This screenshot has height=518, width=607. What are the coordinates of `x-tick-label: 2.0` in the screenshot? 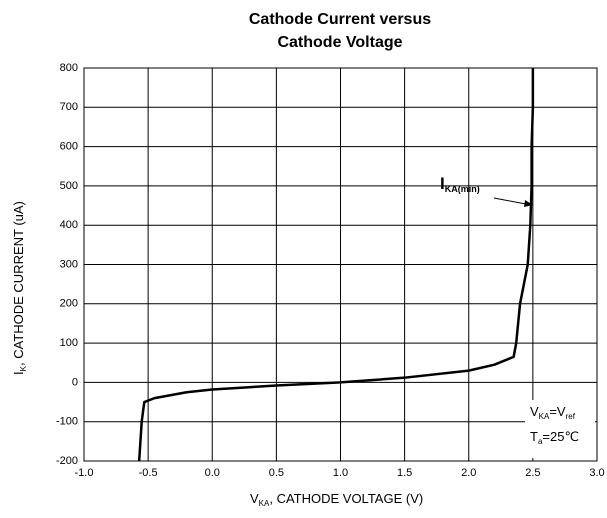 It's located at (468, 473).